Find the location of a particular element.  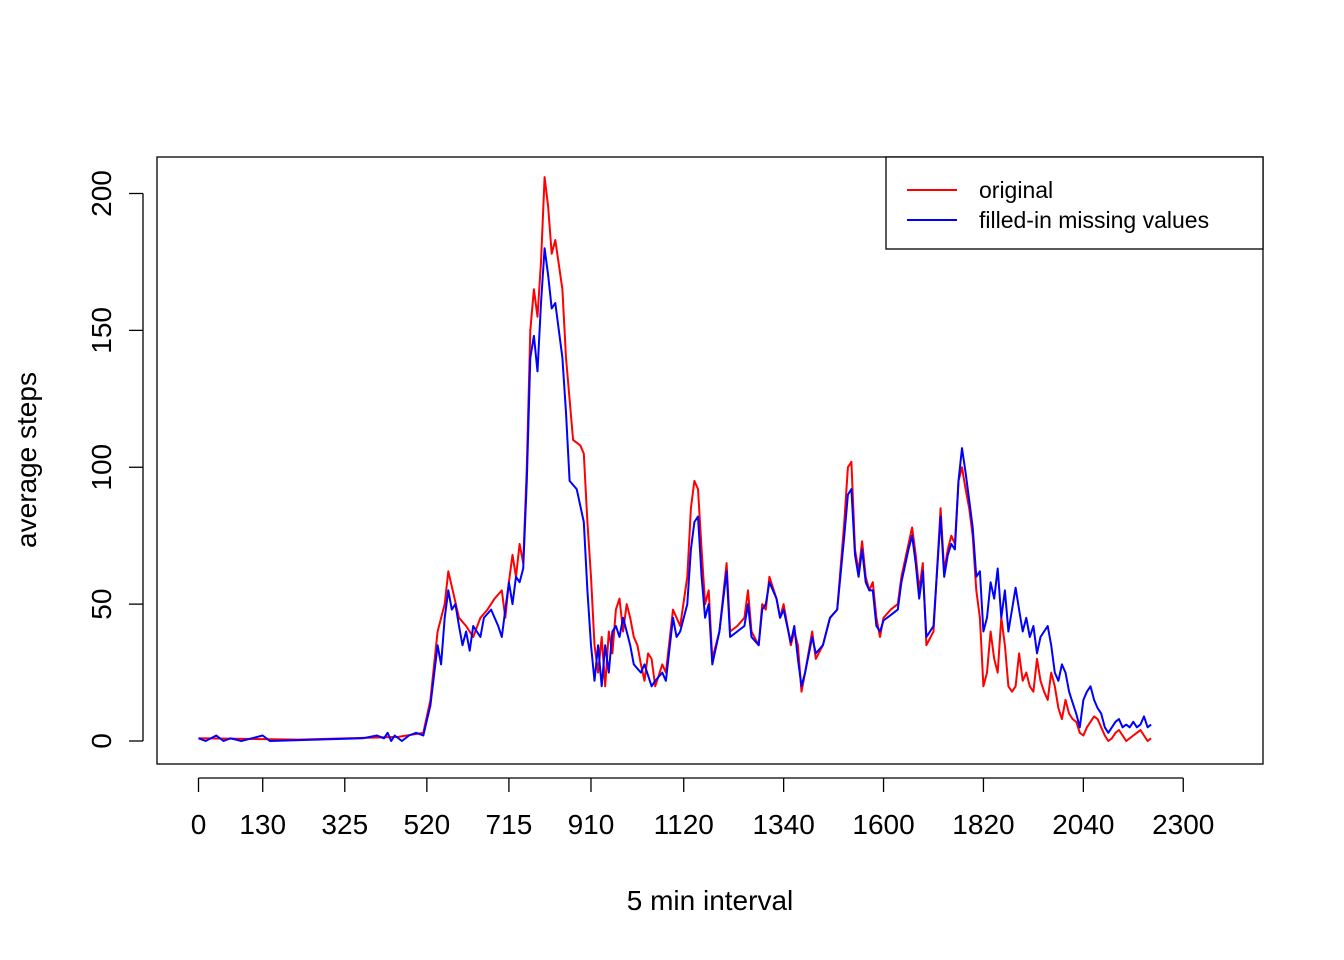

x-tick-label: 2040 is located at coordinates (1083, 824).